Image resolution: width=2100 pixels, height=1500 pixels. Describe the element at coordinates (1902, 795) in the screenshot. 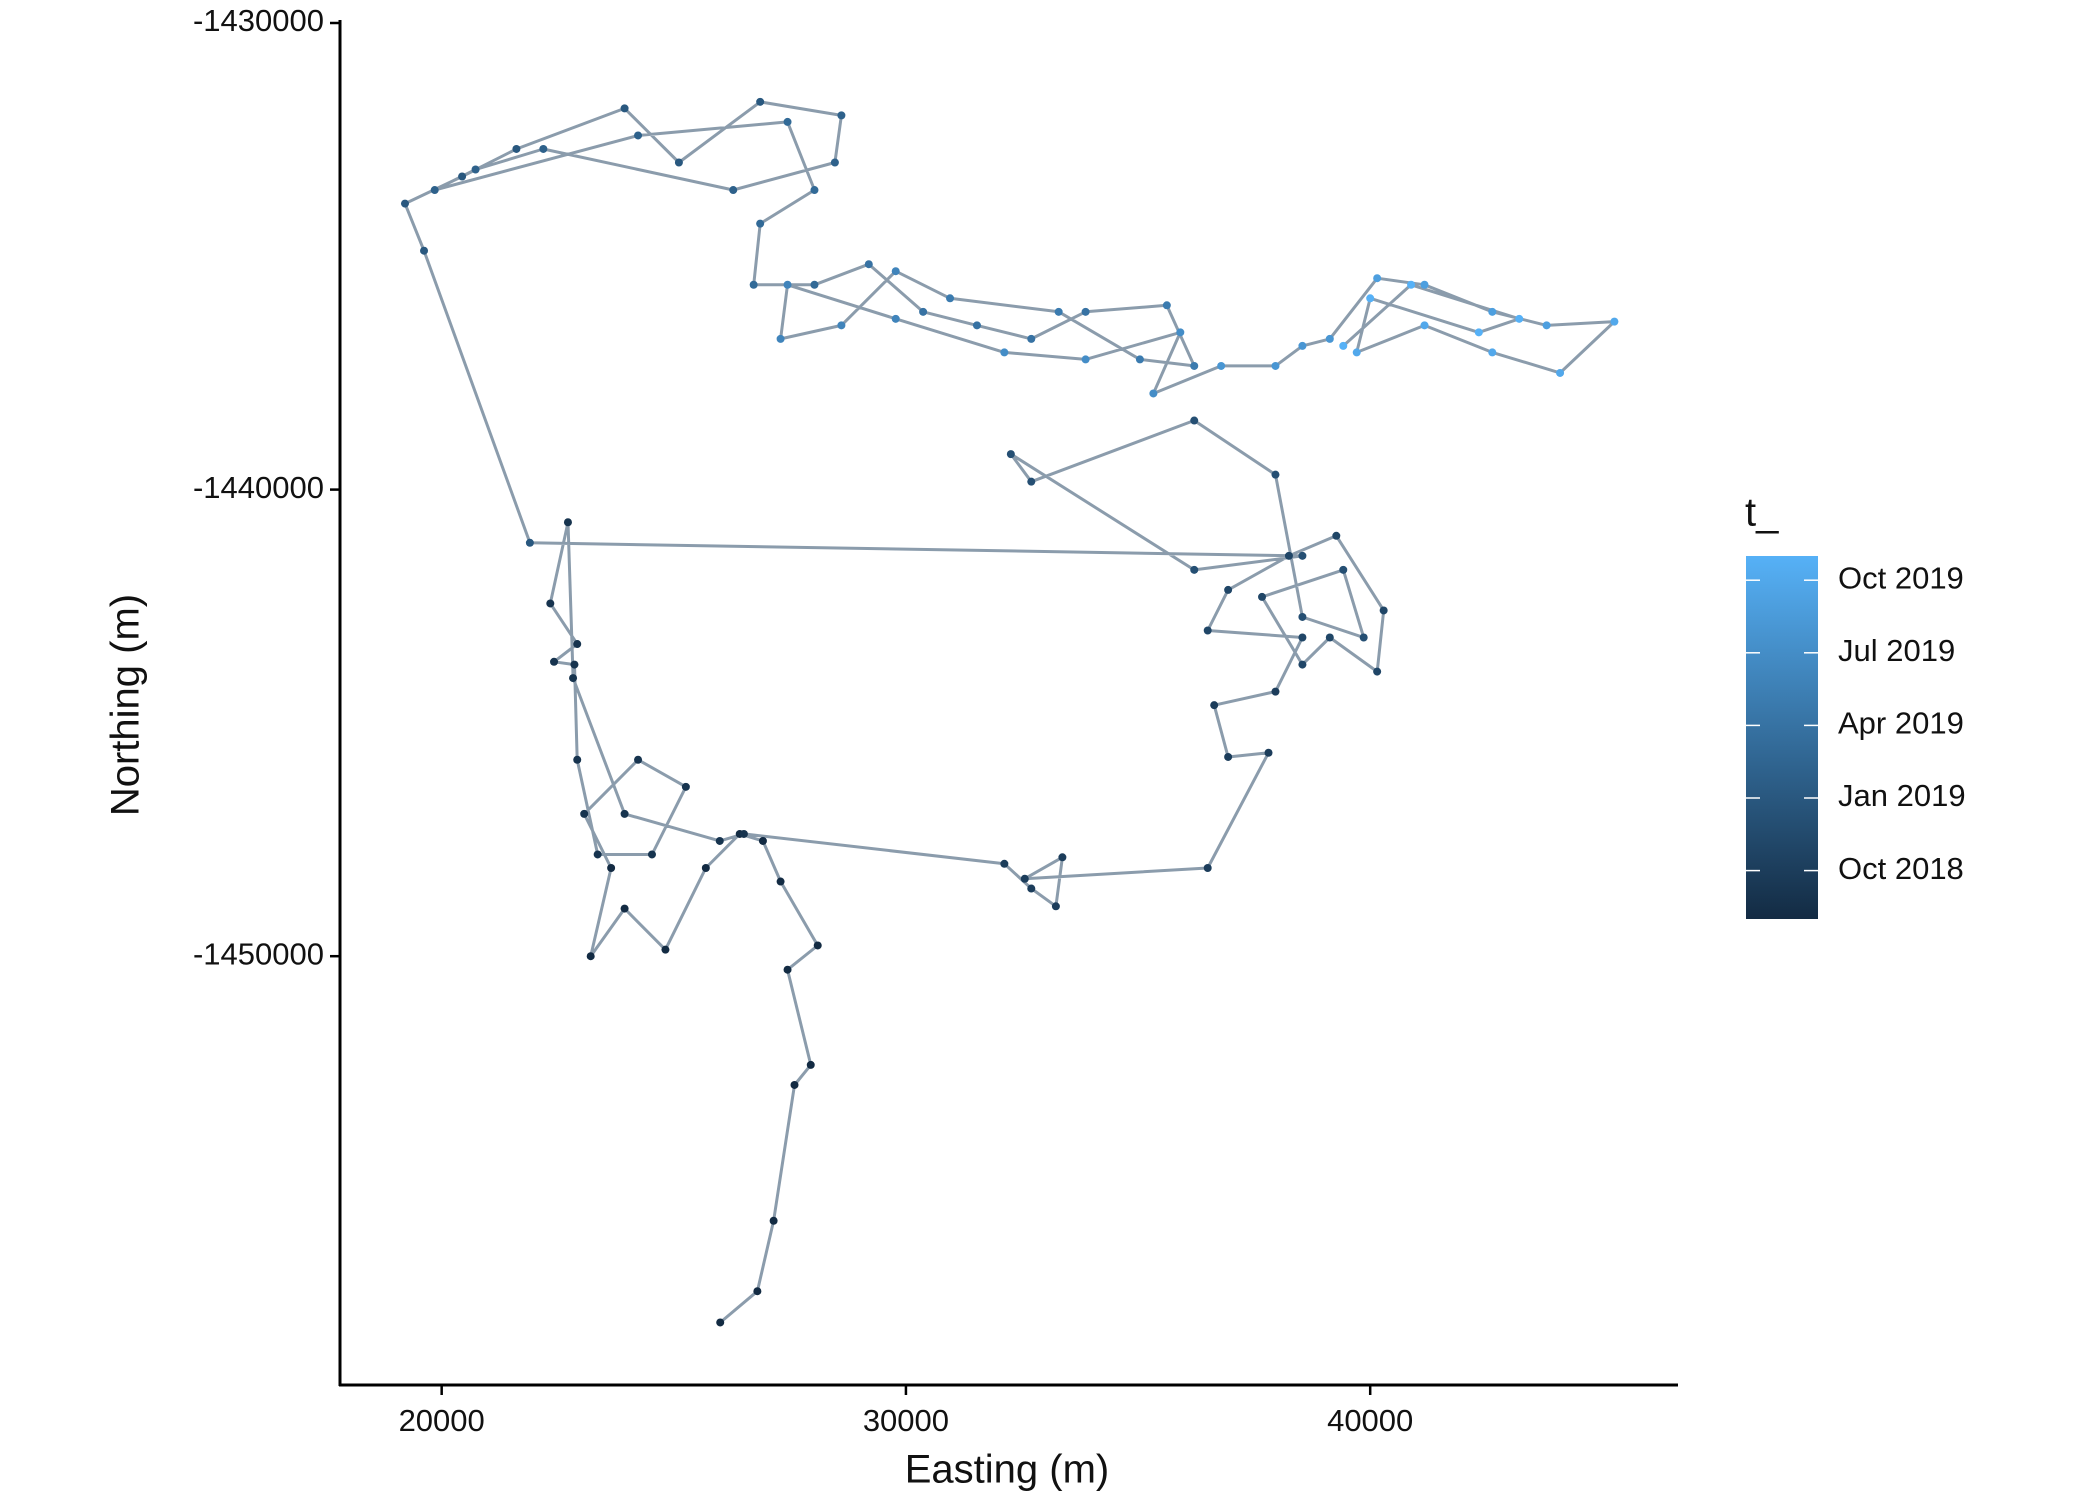

I see `colorbar-label: Jan 2019` at that location.